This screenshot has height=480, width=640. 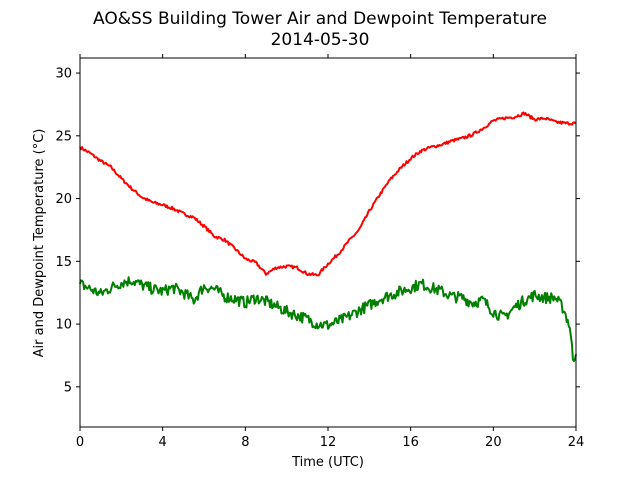 I want to click on chart-subtitle: 2014-05-30, so click(x=320, y=40).